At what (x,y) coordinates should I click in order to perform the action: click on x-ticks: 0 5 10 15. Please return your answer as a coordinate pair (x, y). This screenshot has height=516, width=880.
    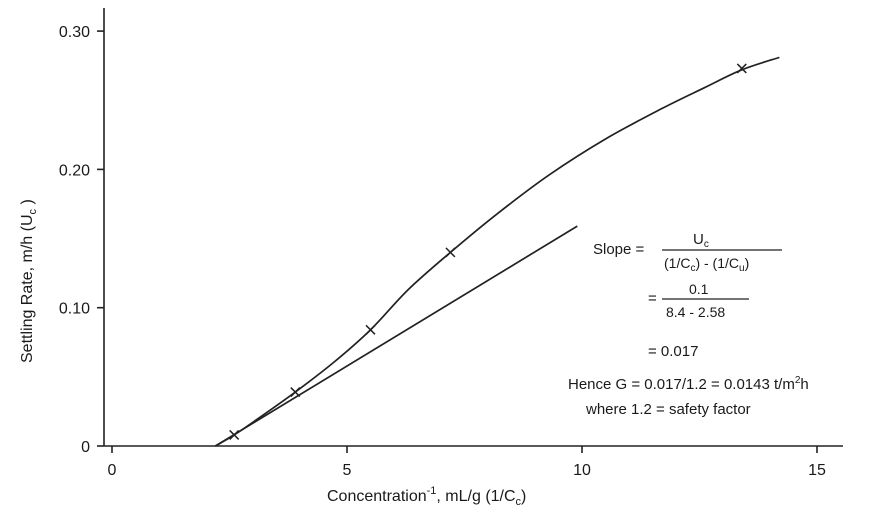
    Looking at the image, I should click on (467, 462).